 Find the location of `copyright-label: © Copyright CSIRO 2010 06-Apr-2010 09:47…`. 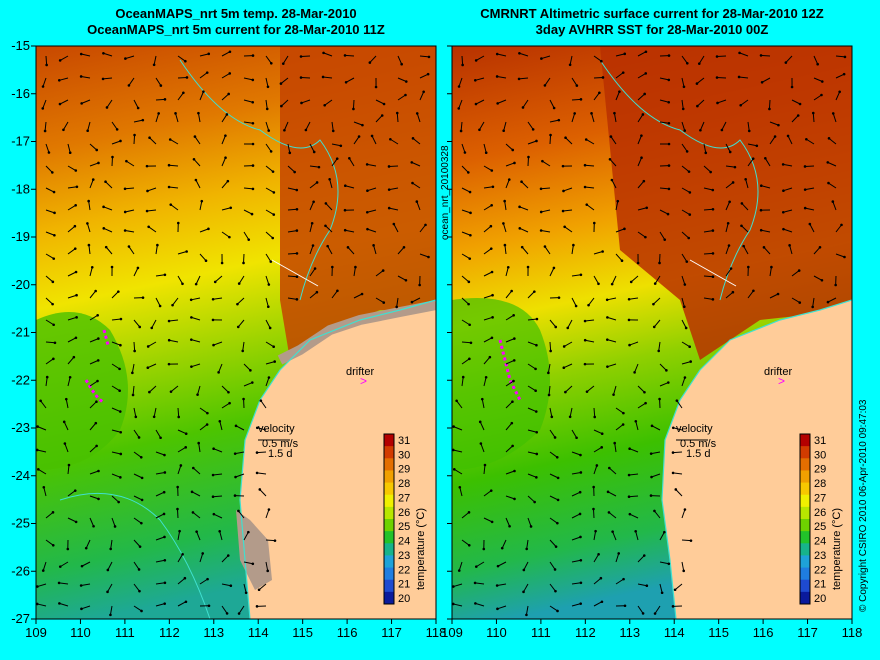

copyright-label: © Copyright CSIRO 2010 06-Apr-2010 09:47… is located at coordinates (863, 505).